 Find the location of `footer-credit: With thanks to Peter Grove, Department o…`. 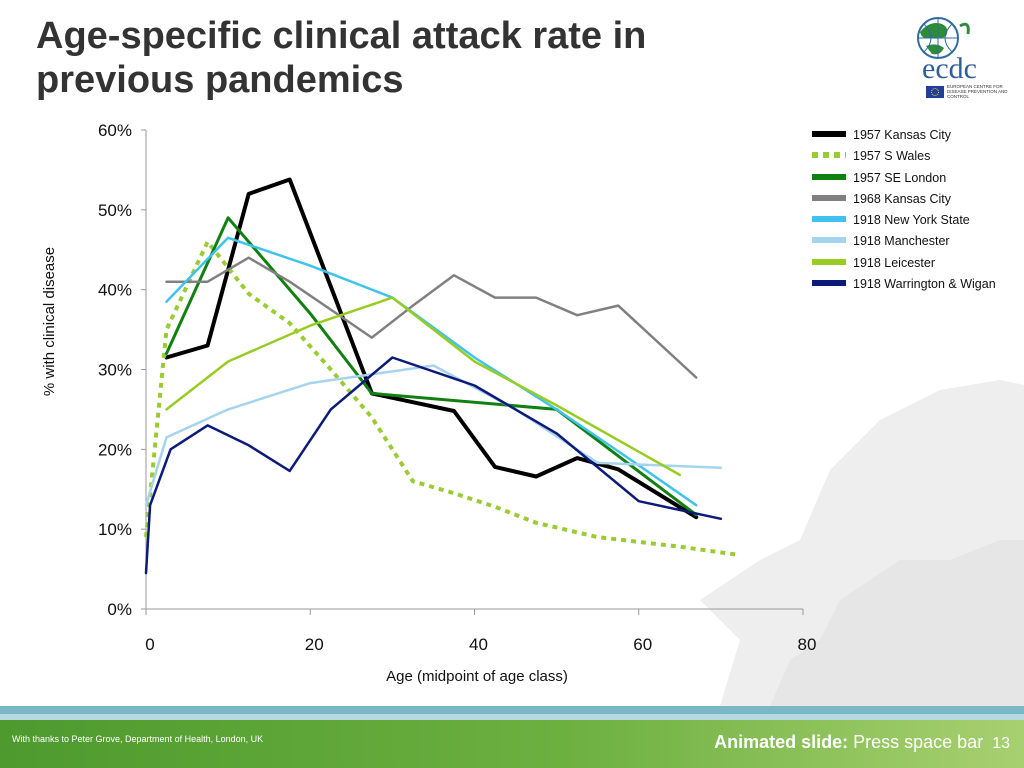

footer-credit: With thanks to Peter Grove, Department o… is located at coordinates (138, 739).